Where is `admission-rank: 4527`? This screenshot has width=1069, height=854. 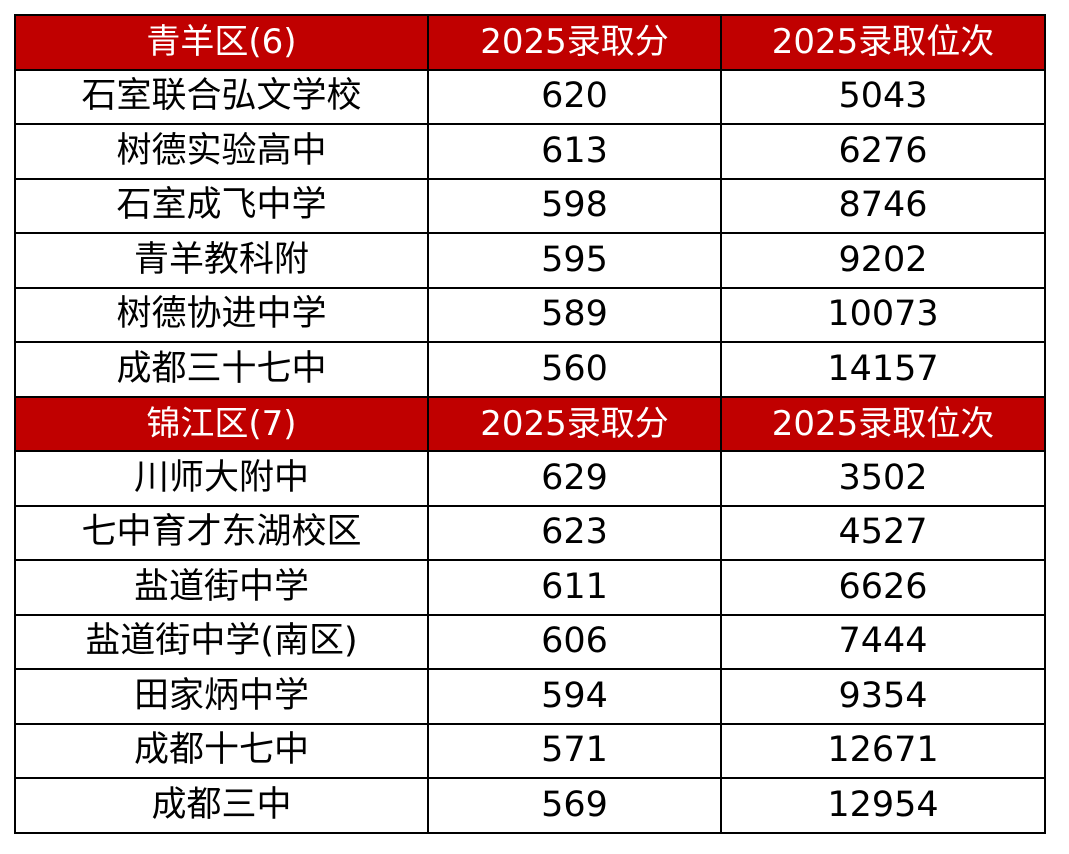
admission-rank: 4527 is located at coordinates (883, 532).